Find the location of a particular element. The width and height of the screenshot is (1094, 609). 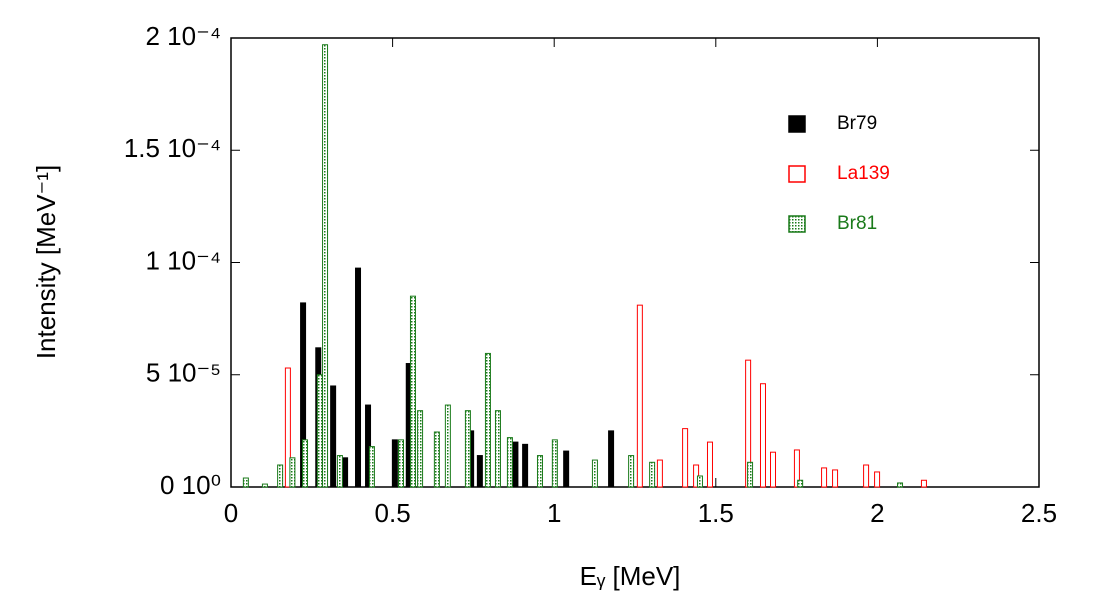

y-tick-label: 0 10⁰ is located at coordinates (190, 485).